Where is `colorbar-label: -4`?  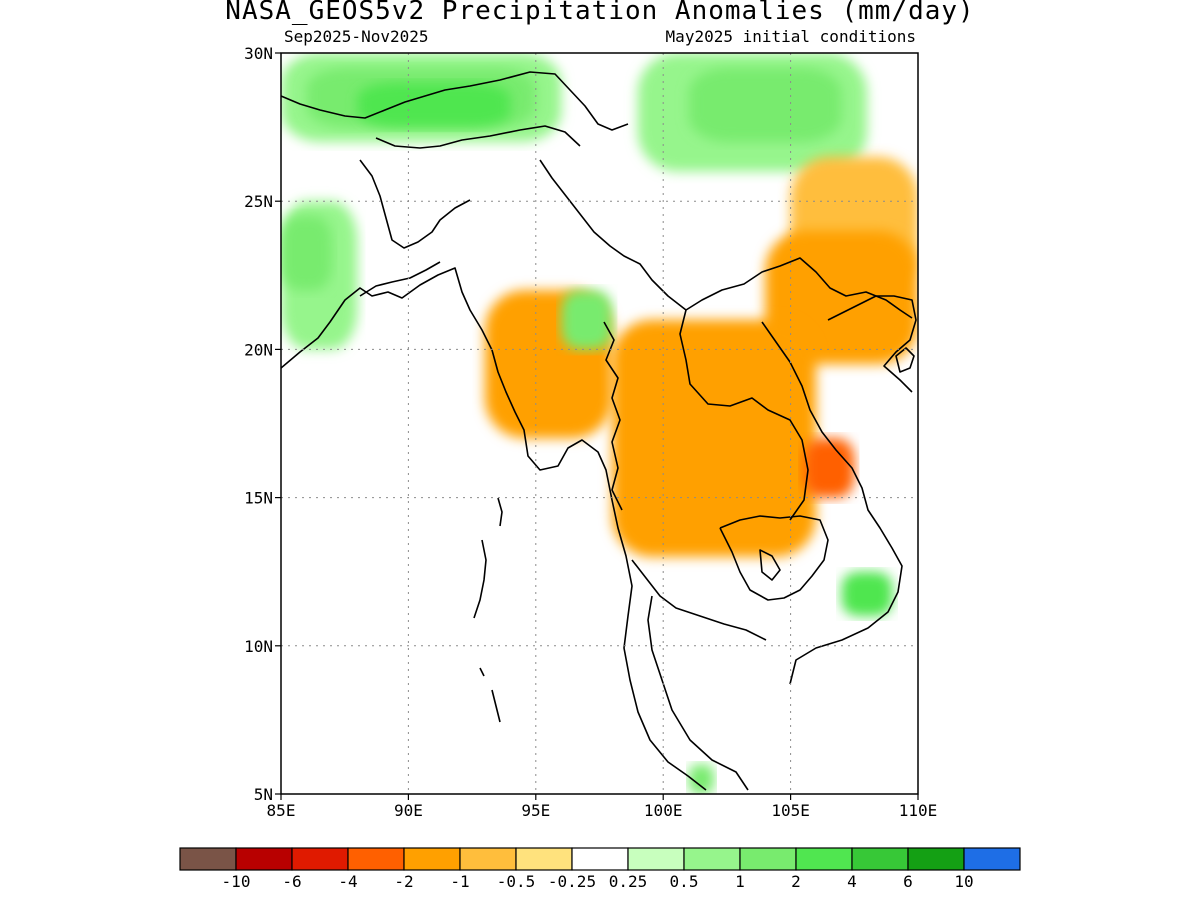
colorbar-label: -4 is located at coordinates (347, 881).